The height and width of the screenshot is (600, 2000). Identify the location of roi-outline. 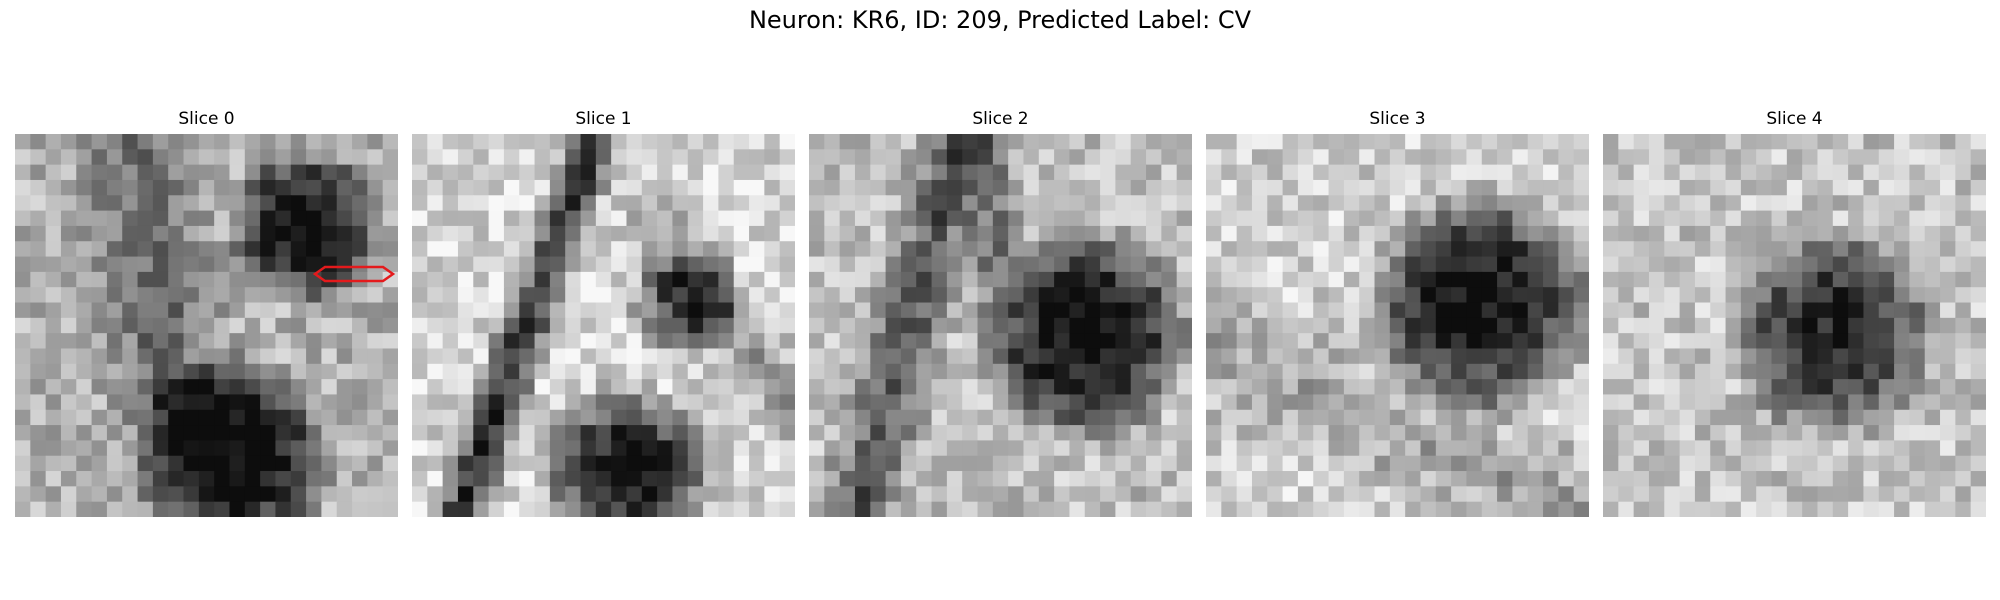
(354, 274).